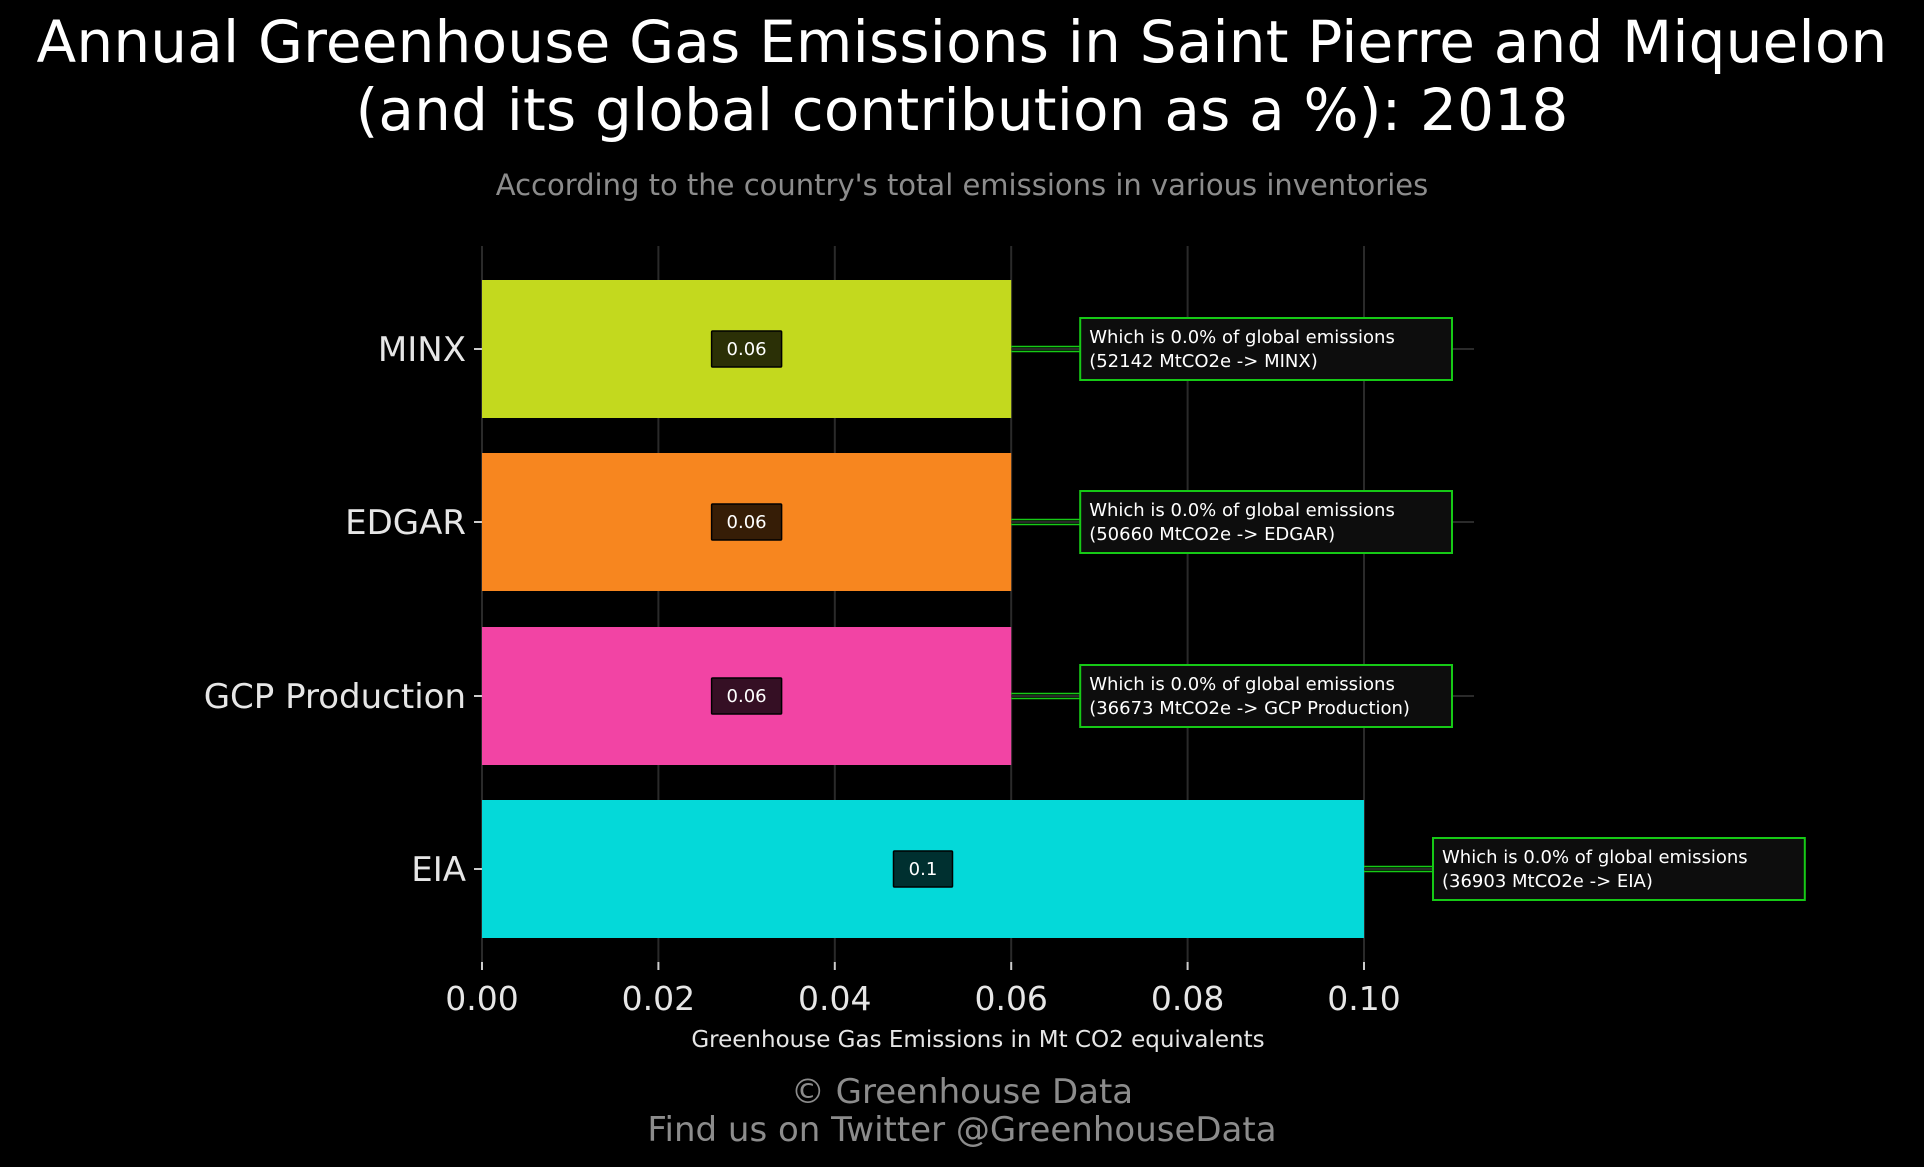 The image size is (1924, 1167). I want to click on annotation-line2: (52142 MtCO2e -> MINX), so click(1203, 361).